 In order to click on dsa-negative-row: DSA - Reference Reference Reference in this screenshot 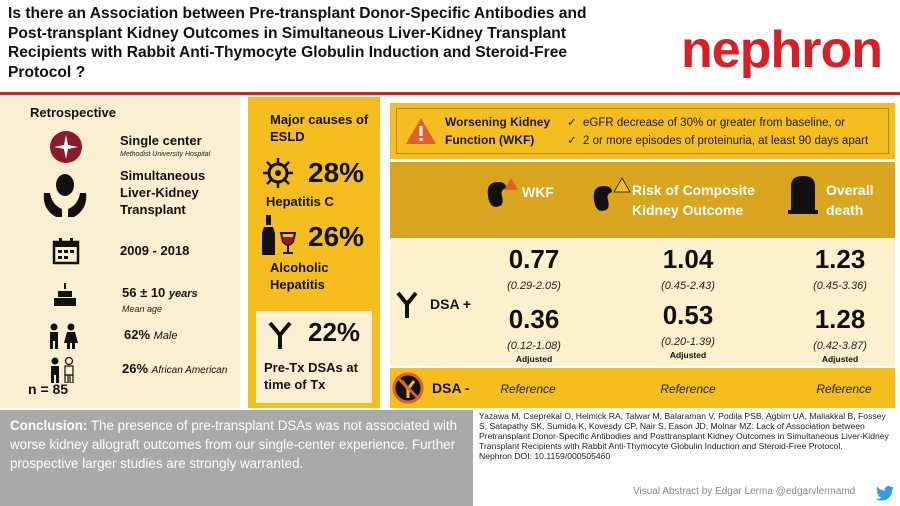, I will do `click(642, 388)`.